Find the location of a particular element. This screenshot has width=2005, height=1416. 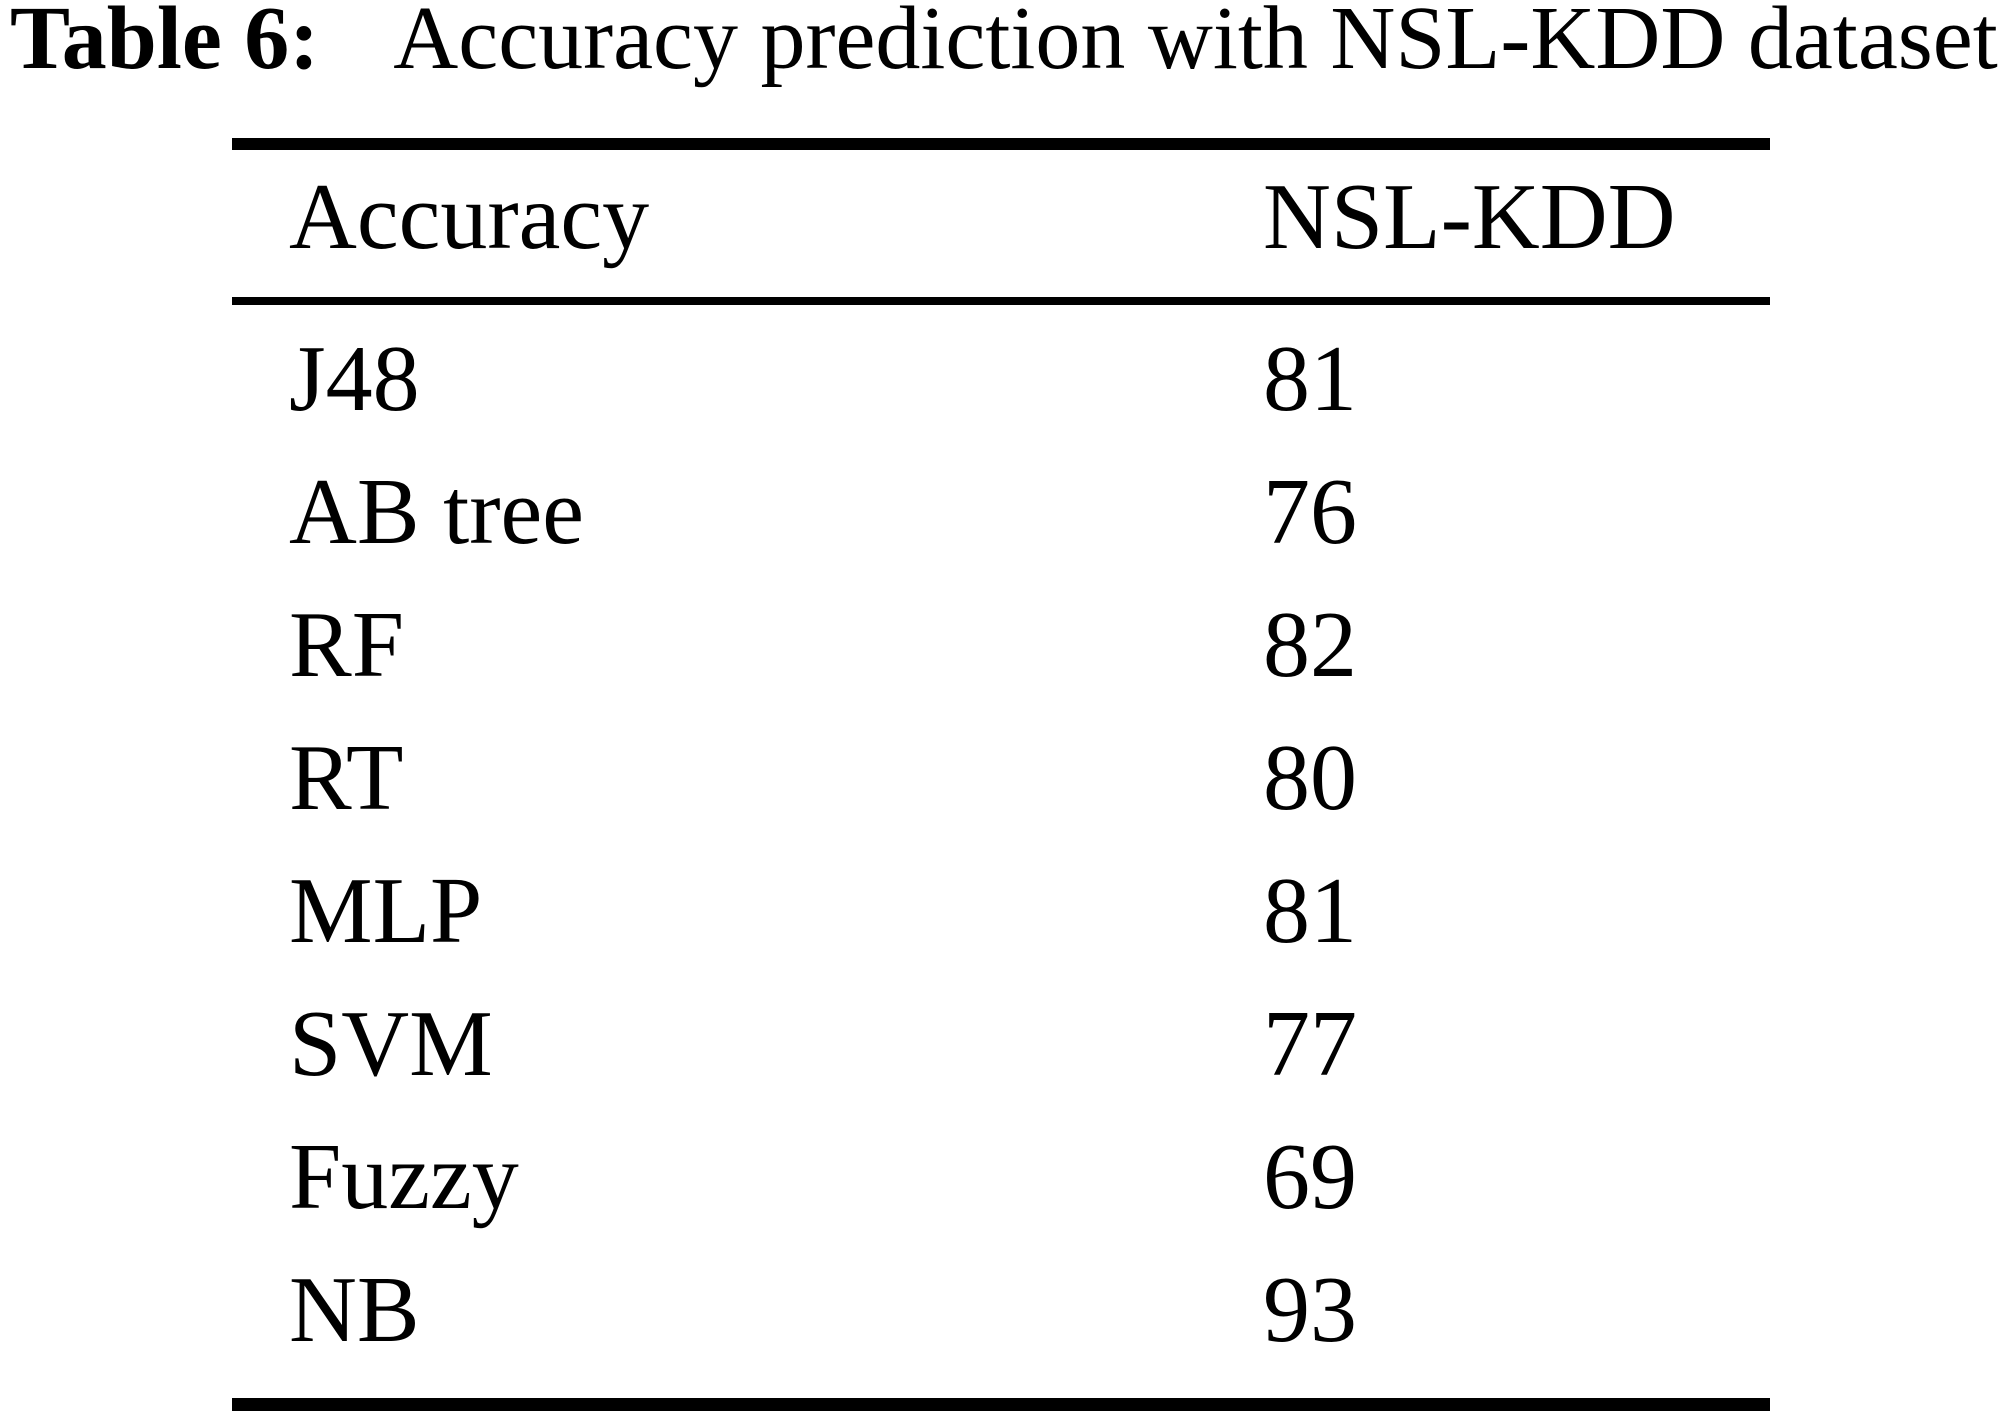

table-bottom-rule is located at coordinates (1001, 1404).